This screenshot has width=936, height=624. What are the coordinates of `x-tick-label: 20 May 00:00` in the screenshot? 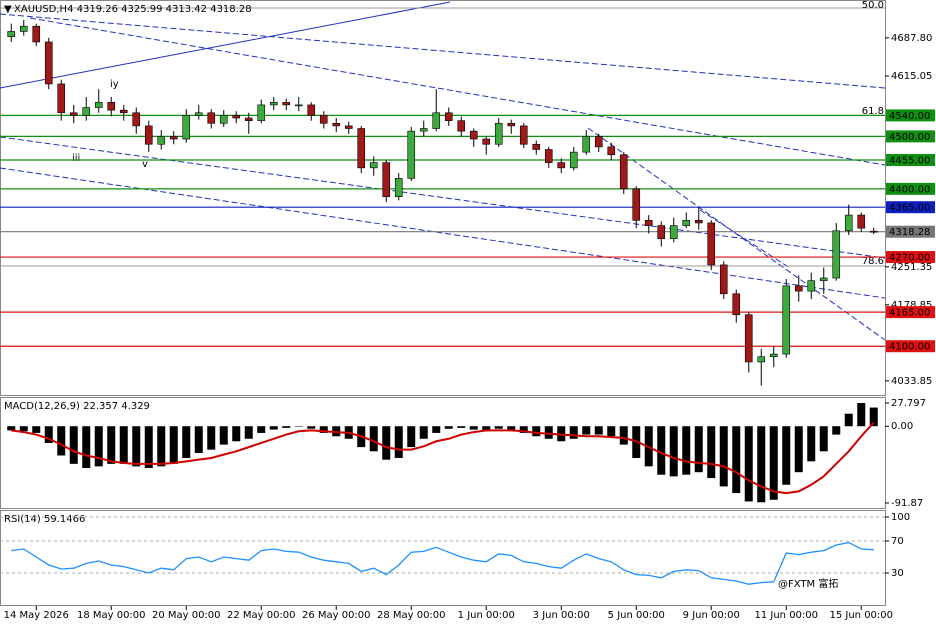 It's located at (186, 615).